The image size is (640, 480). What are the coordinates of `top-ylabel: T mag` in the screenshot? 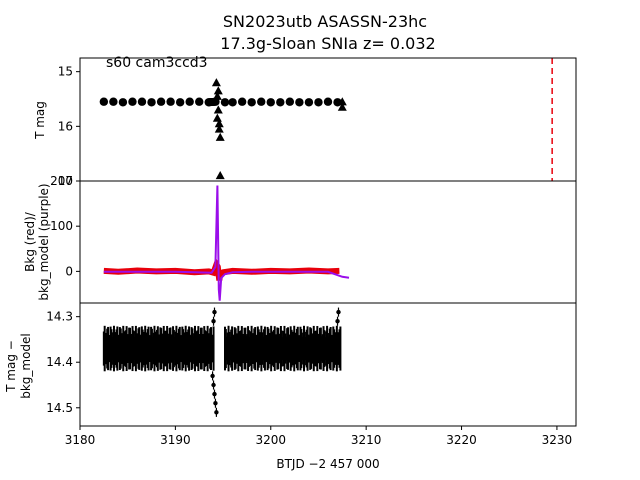 It's located at (40, 120).